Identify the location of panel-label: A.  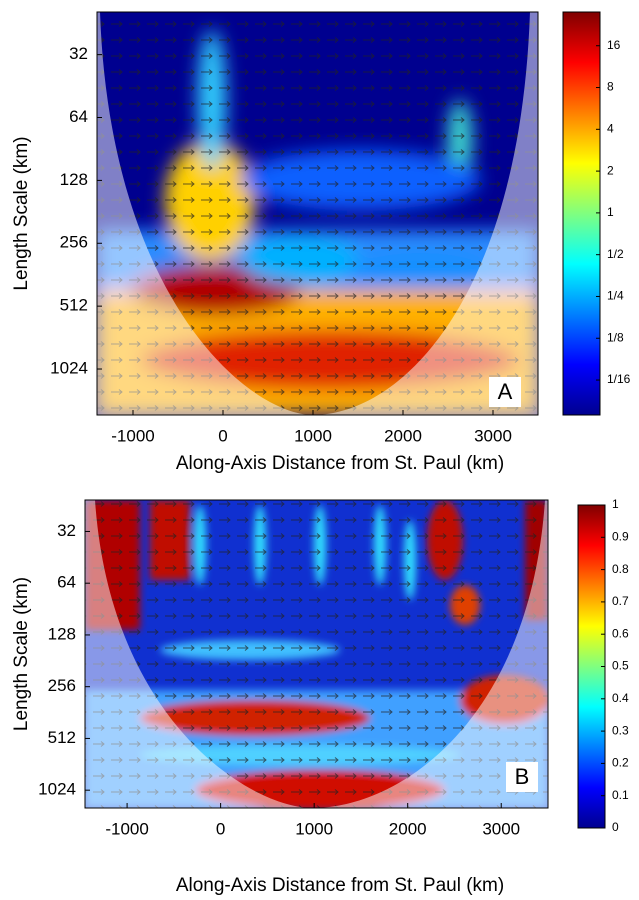
(505, 391).